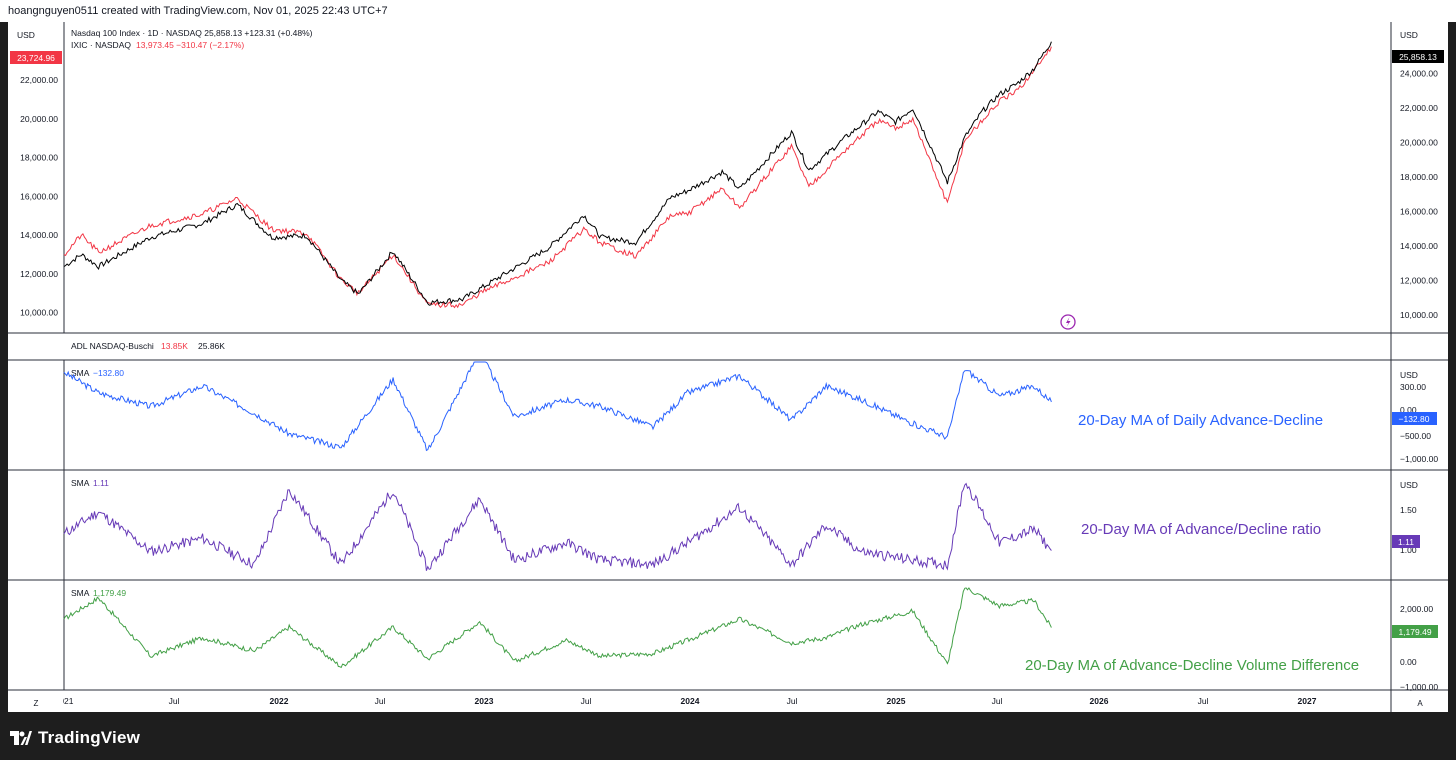  Describe the element at coordinates (1419, 687) in the screenshot. I see `pane3-tick-clipped-bottom: −1,000.00` at that location.